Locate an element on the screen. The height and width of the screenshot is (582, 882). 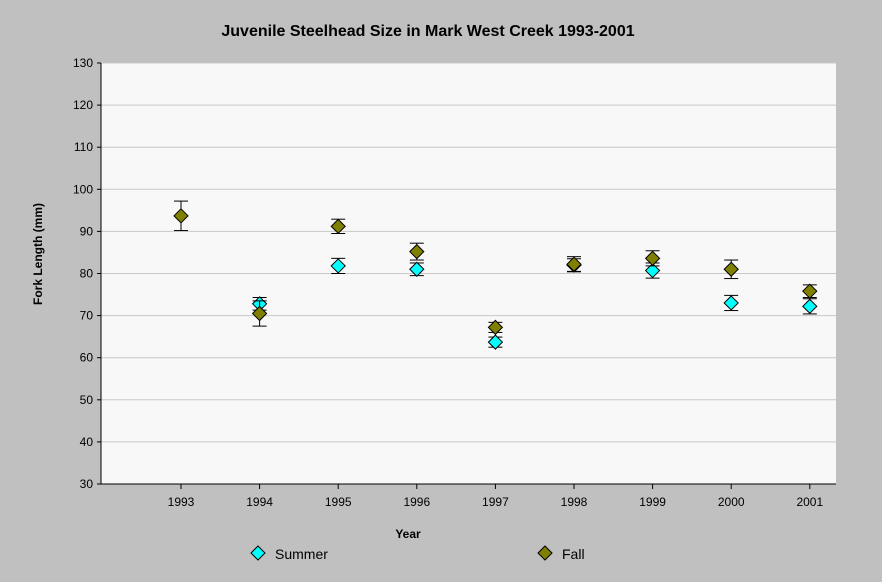
x-tick-label: 1998 is located at coordinates (574, 502).